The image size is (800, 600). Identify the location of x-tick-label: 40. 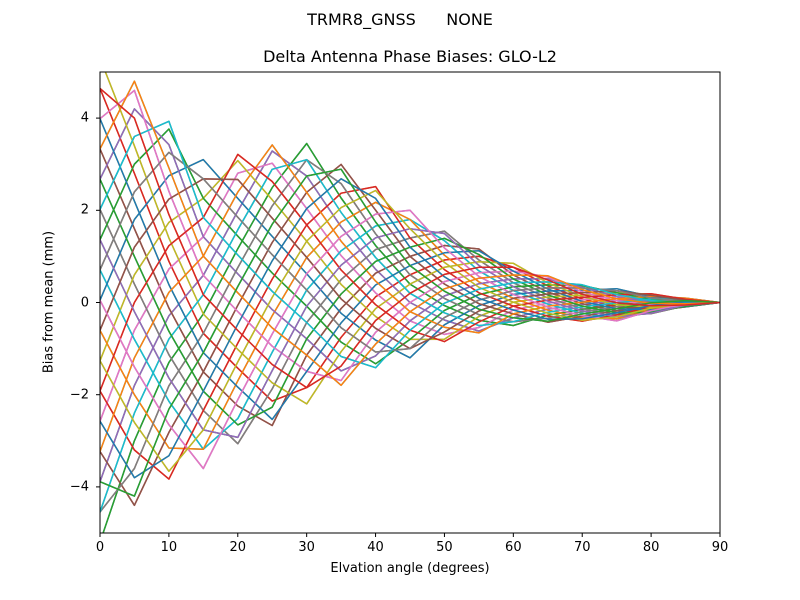
(375, 547).